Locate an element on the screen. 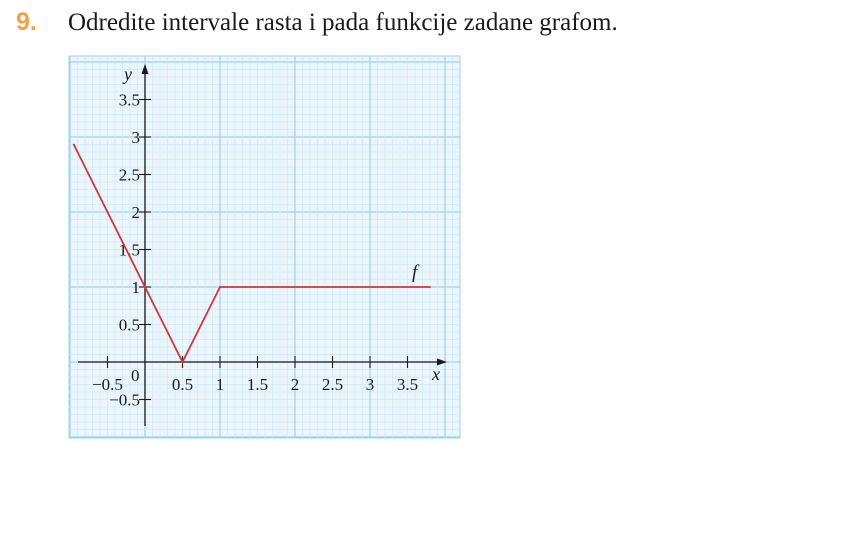 The width and height of the screenshot is (859, 551). y-tick-label: 1 is located at coordinates (136, 287).